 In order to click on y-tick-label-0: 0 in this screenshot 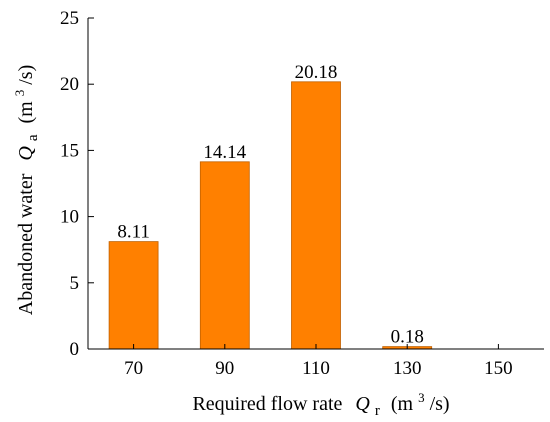, I will do `click(75, 349)`.